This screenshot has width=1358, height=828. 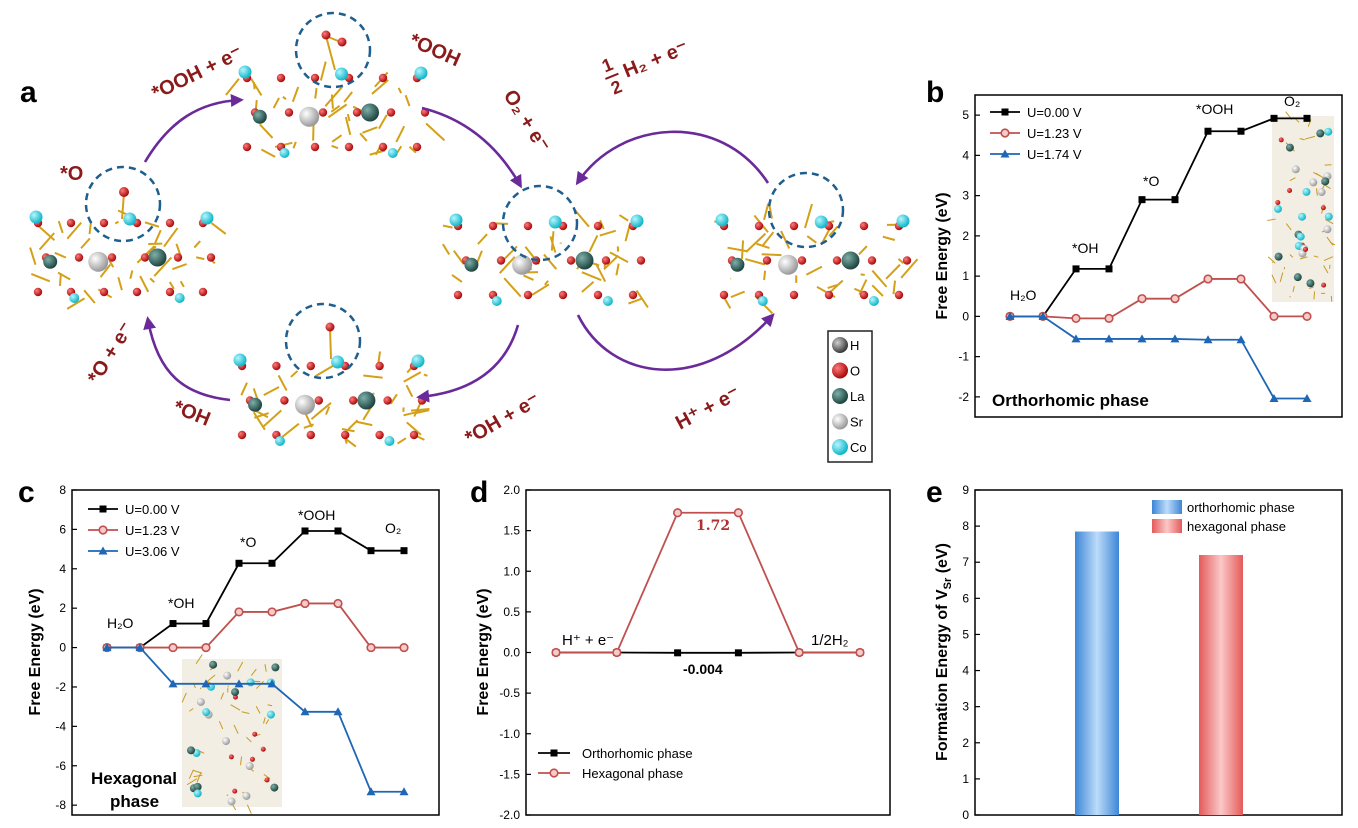 I want to click on ytick-label-d-4: 0.0, so click(x=511, y=653).